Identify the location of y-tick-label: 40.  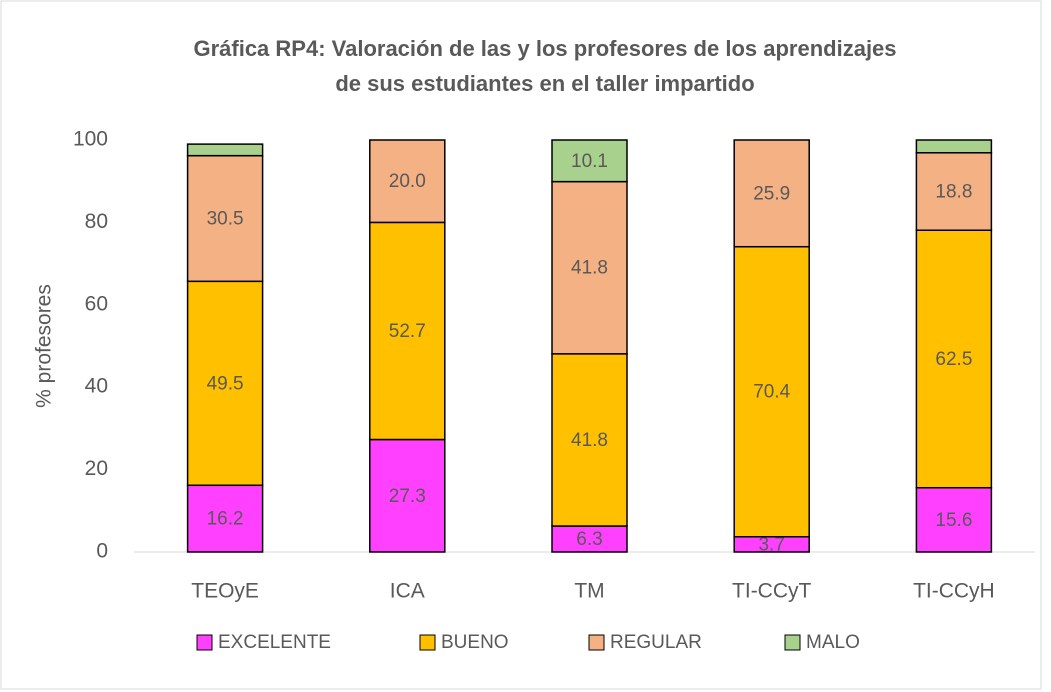
(96, 386).